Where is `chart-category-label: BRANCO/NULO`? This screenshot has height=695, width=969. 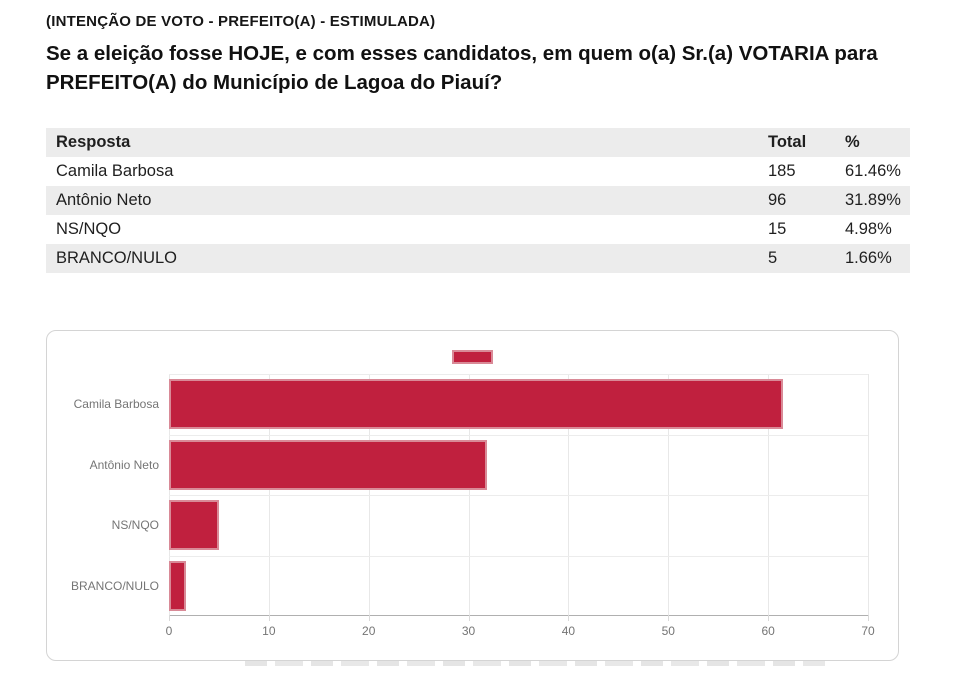 chart-category-label: BRANCO/NULO is located at coordinates (114, 585).